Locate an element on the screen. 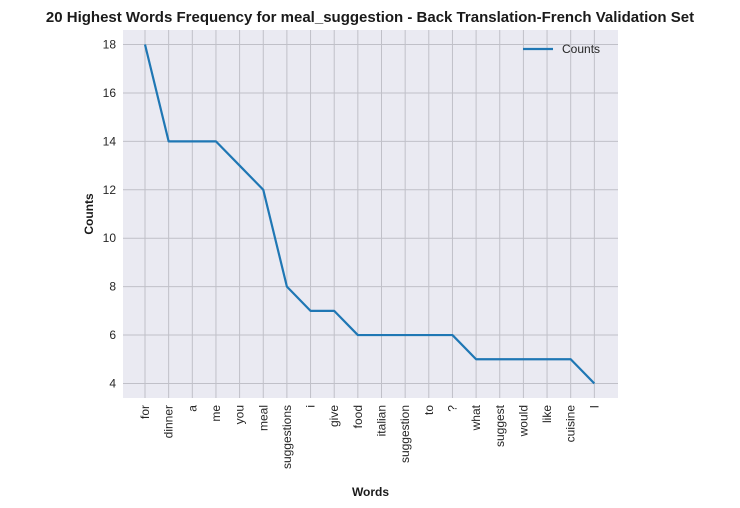  x-tick-label: cuisine is located at coordinates (571, 424).